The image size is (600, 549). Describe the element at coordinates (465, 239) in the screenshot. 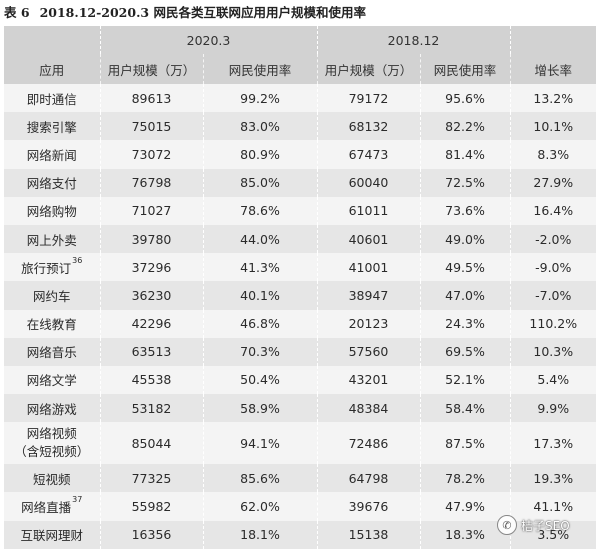

I see `cell-rate-2018: 49.0%` at that location.